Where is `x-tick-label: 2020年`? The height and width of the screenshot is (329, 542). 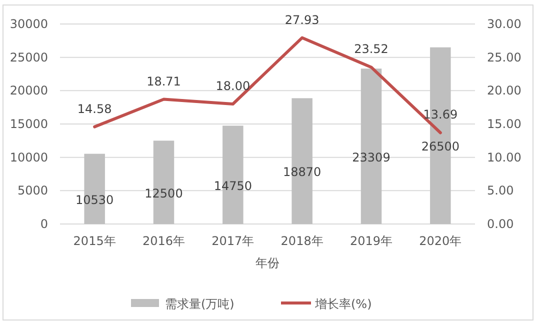
x-tick-label: 2020年 is located at coordinates (440, 241).